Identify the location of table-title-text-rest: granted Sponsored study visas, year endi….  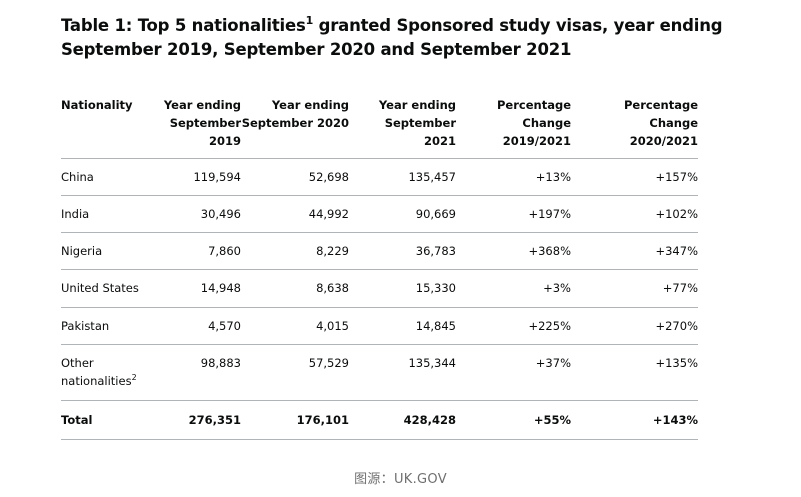
(392, 37).